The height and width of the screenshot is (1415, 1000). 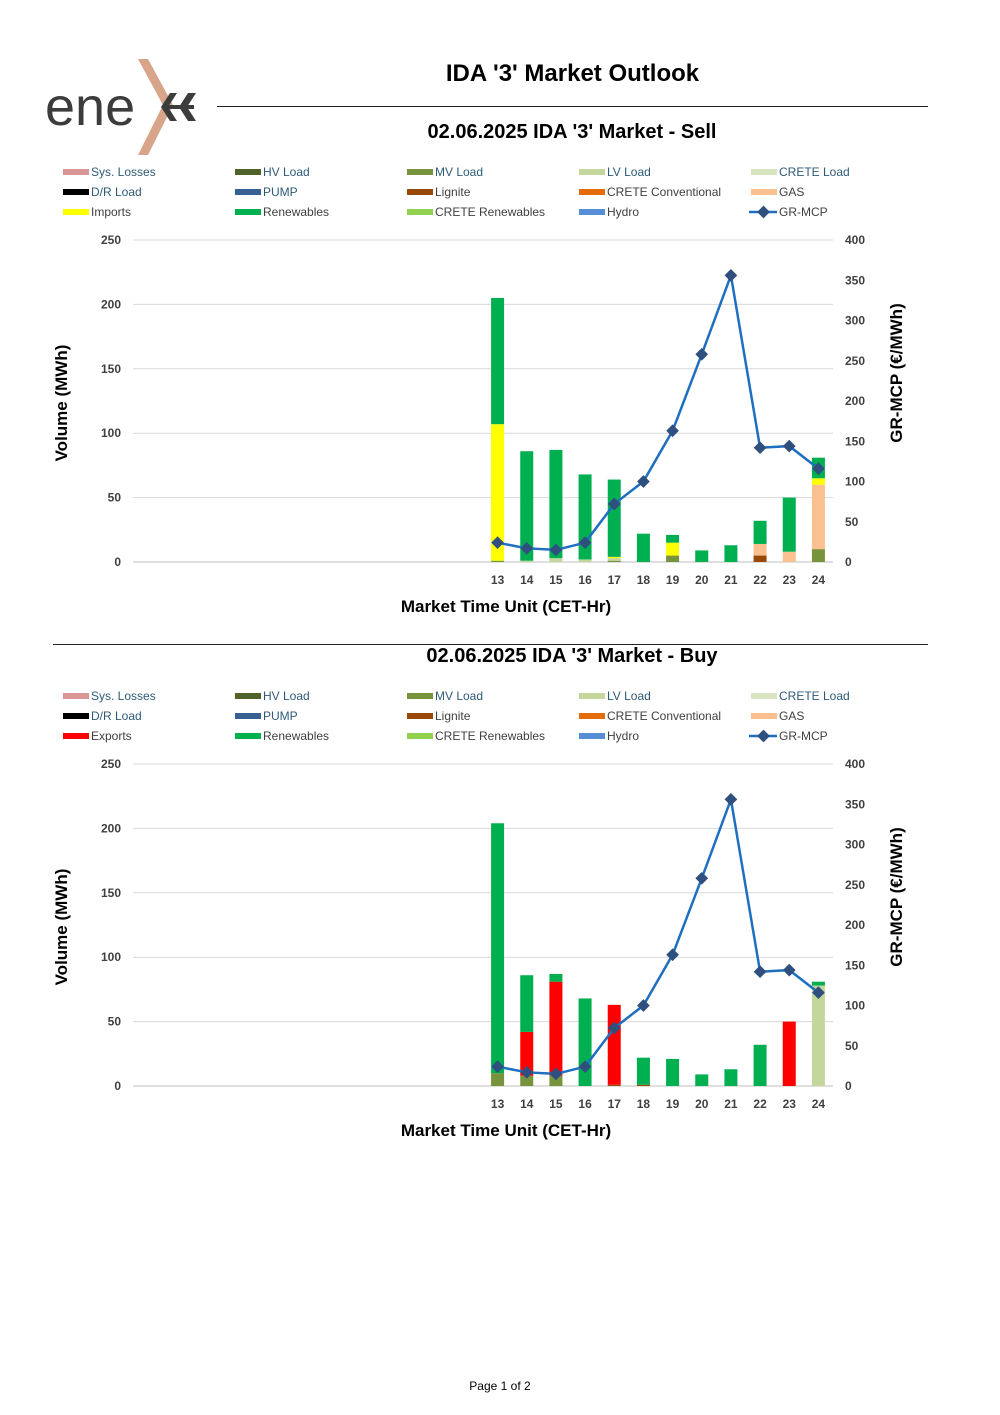 What do you see at coordinates (615, 1104) in the screenshot?
I see `x-tick-label: 17` at bounding box center [615, 1104].